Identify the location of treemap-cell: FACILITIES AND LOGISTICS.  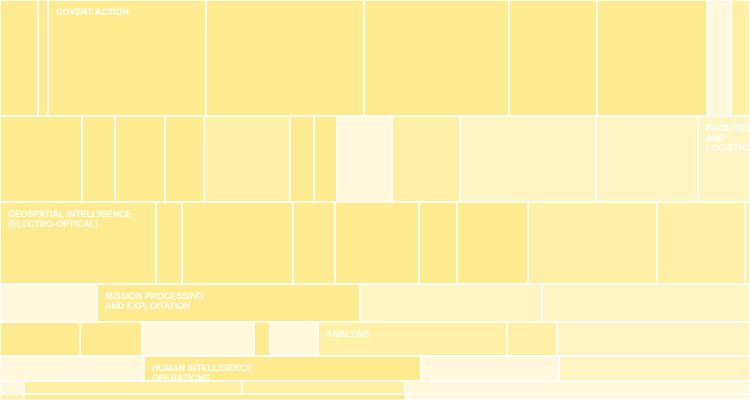
(724, 159).